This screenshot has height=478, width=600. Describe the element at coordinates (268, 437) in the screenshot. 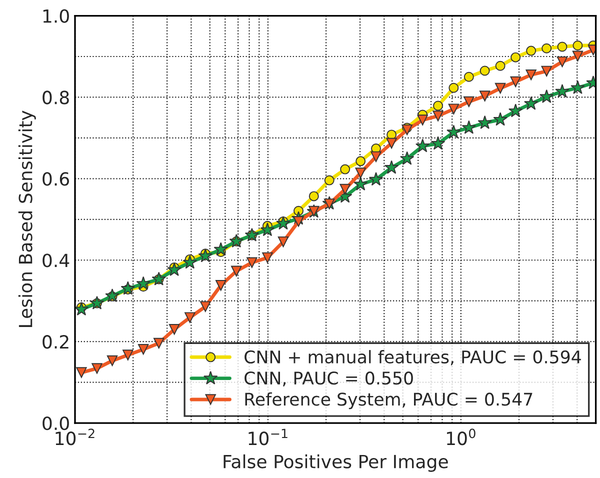

I see `x-tick-label: 10$^{−1}$` at that location.